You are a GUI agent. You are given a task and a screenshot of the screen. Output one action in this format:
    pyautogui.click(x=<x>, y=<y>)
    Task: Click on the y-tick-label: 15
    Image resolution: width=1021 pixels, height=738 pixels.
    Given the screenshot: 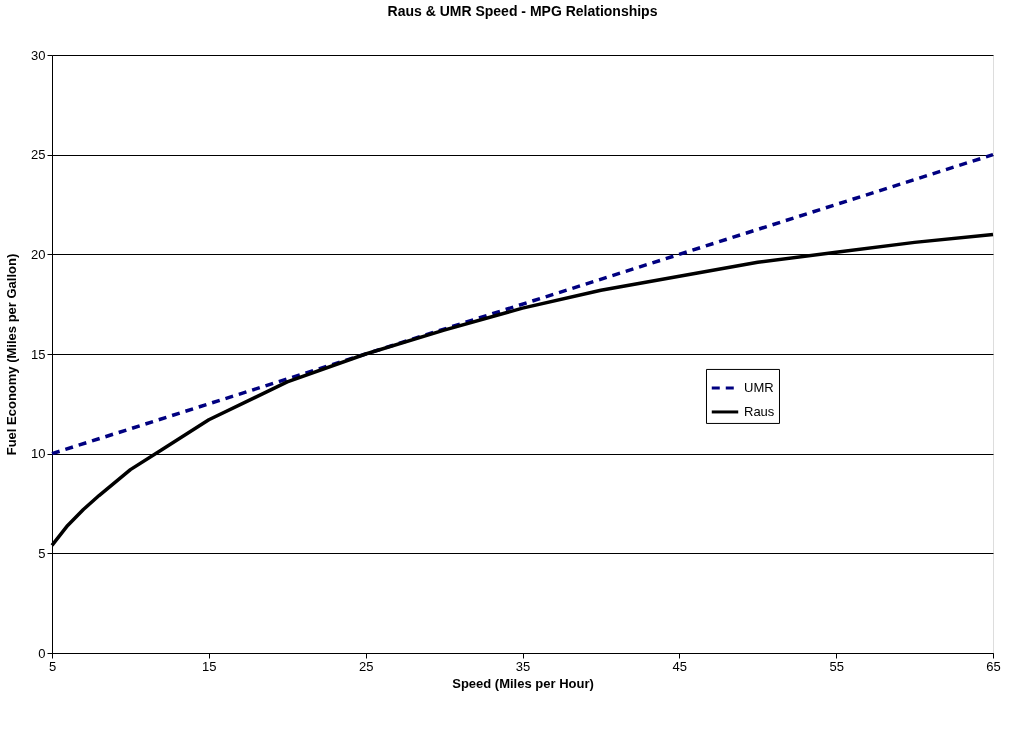 What is the action you would take?
    pyautogui.click(x=38, y=354)
    